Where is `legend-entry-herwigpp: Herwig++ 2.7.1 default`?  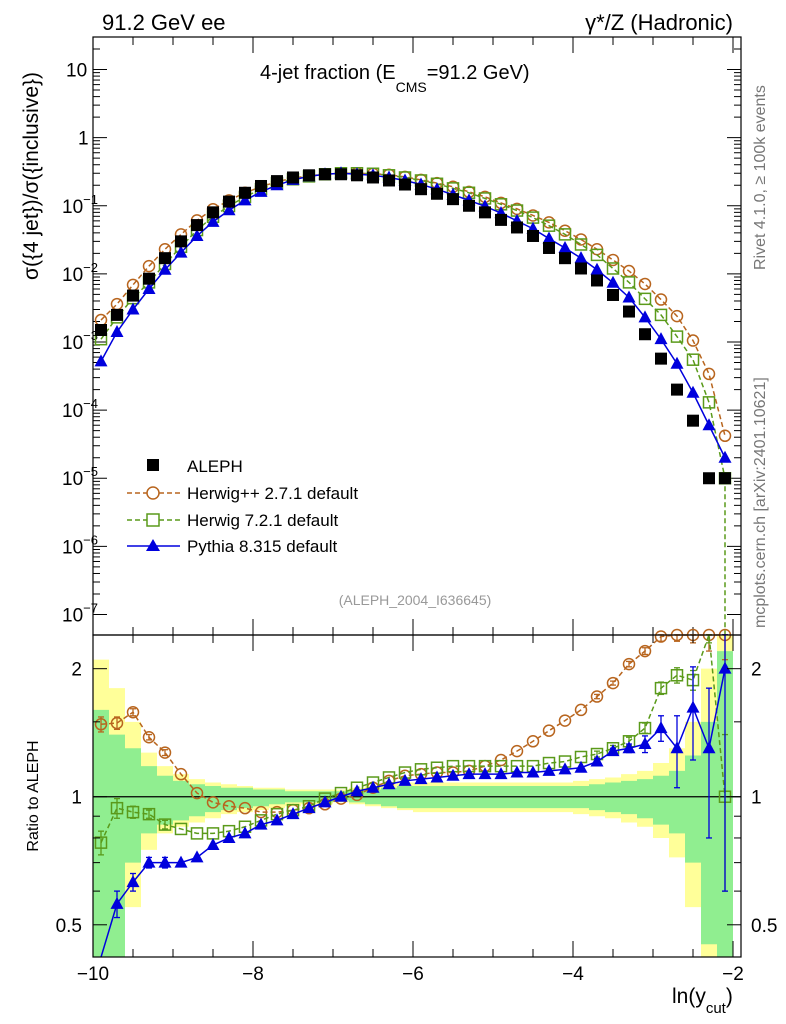 legend-entry-herwigpp: Herwig++ 2.7.1 default is located at coordinates (242, 493).